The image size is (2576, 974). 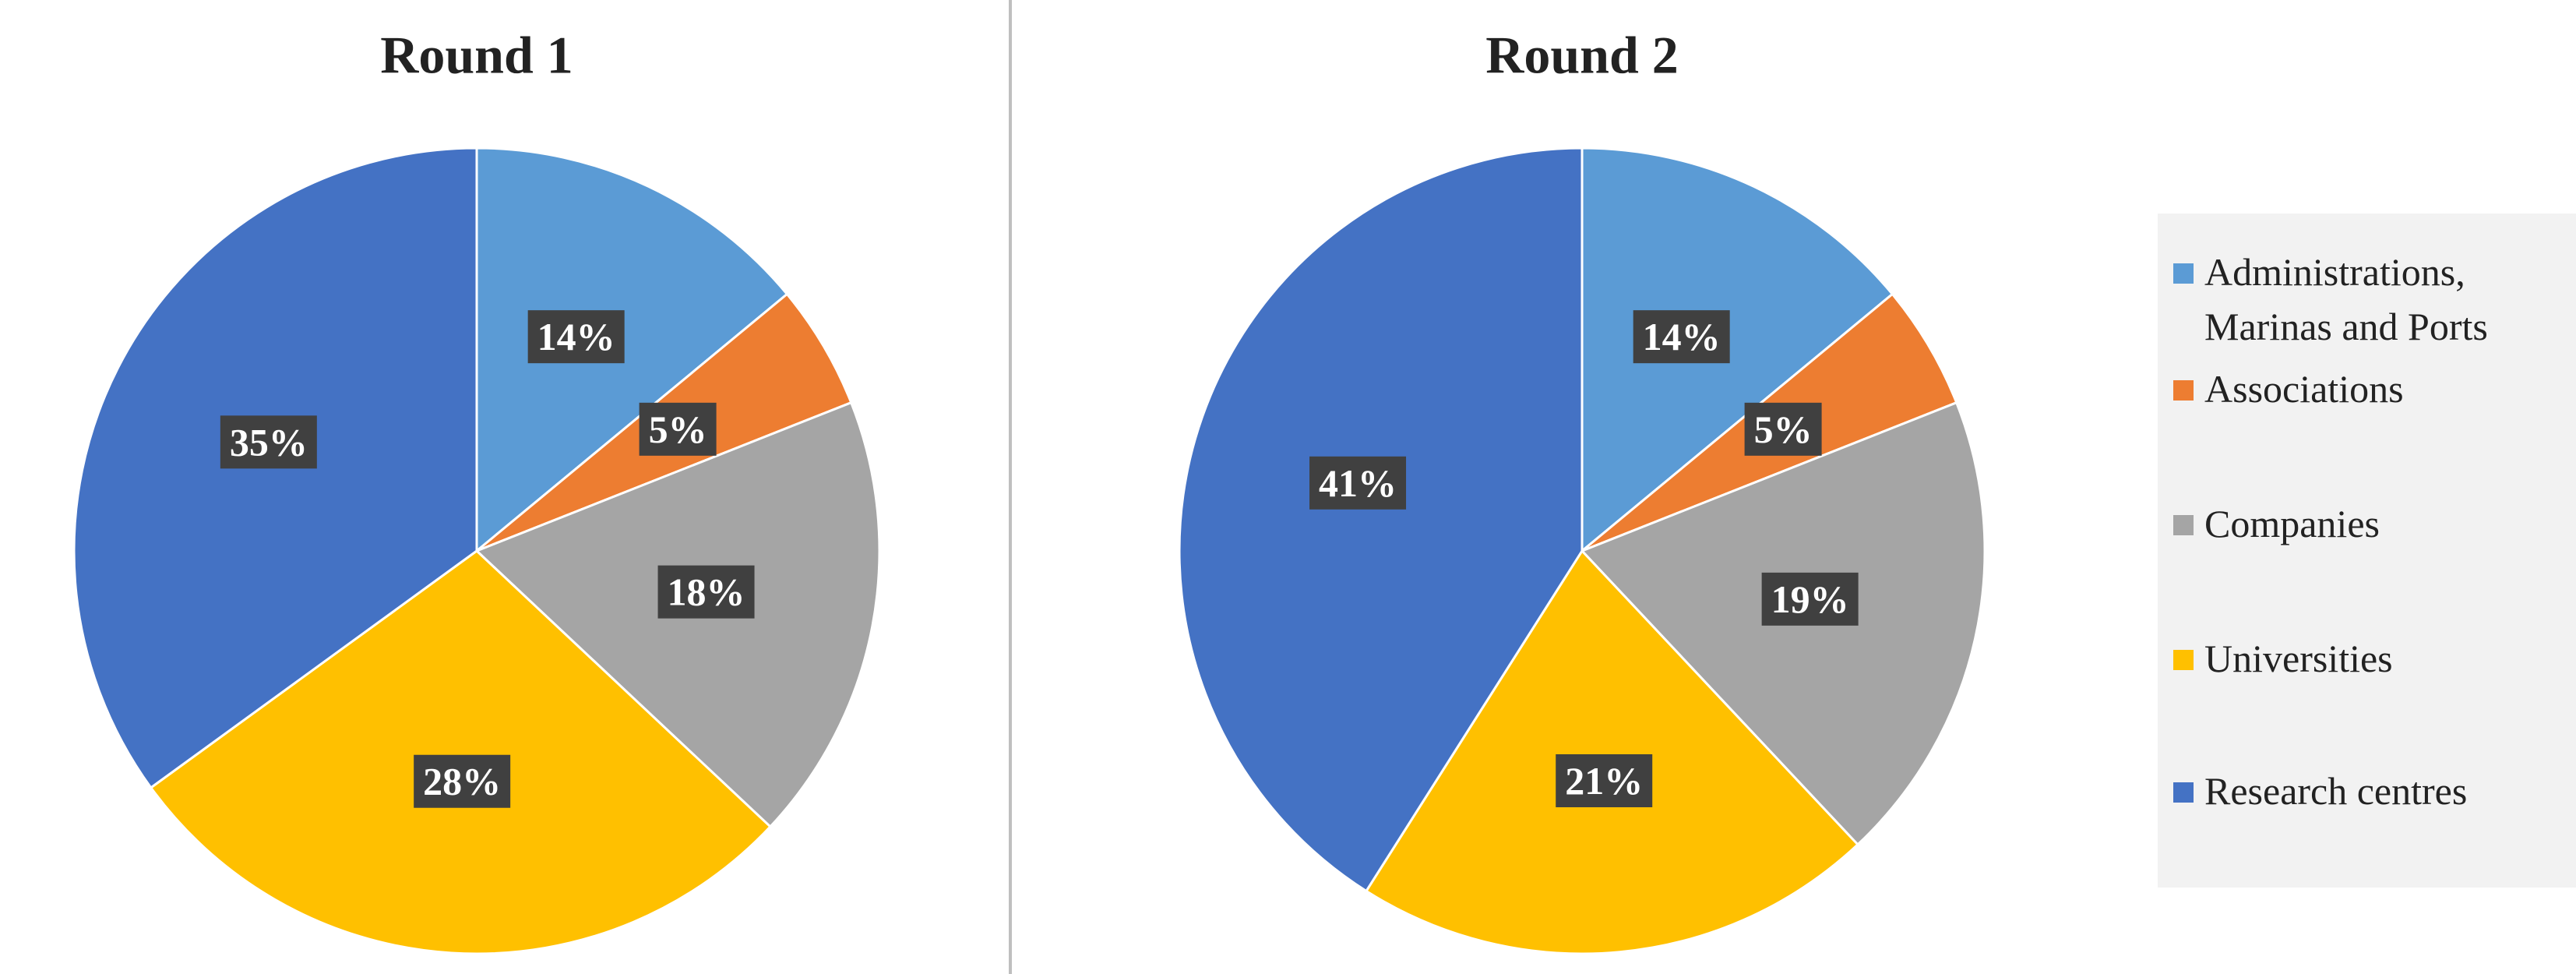 I want to click on data-label-text: 21%, so click(x=1604, y=781).